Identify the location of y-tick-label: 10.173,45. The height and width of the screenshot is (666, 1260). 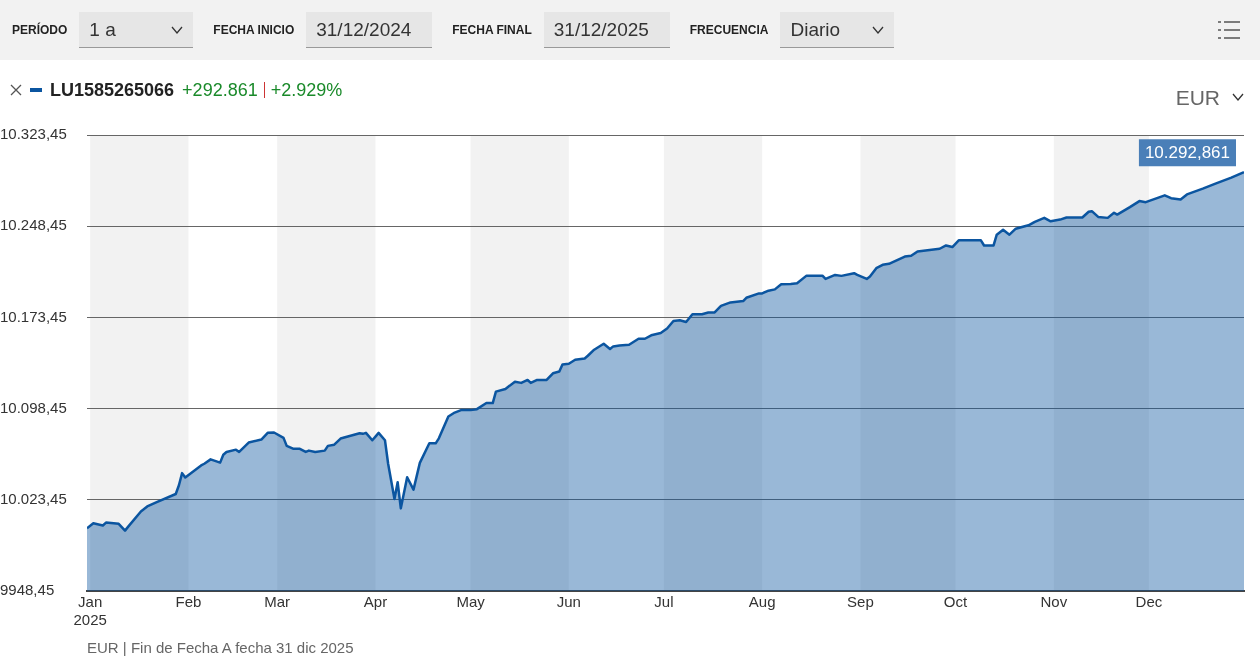
(33, 316).